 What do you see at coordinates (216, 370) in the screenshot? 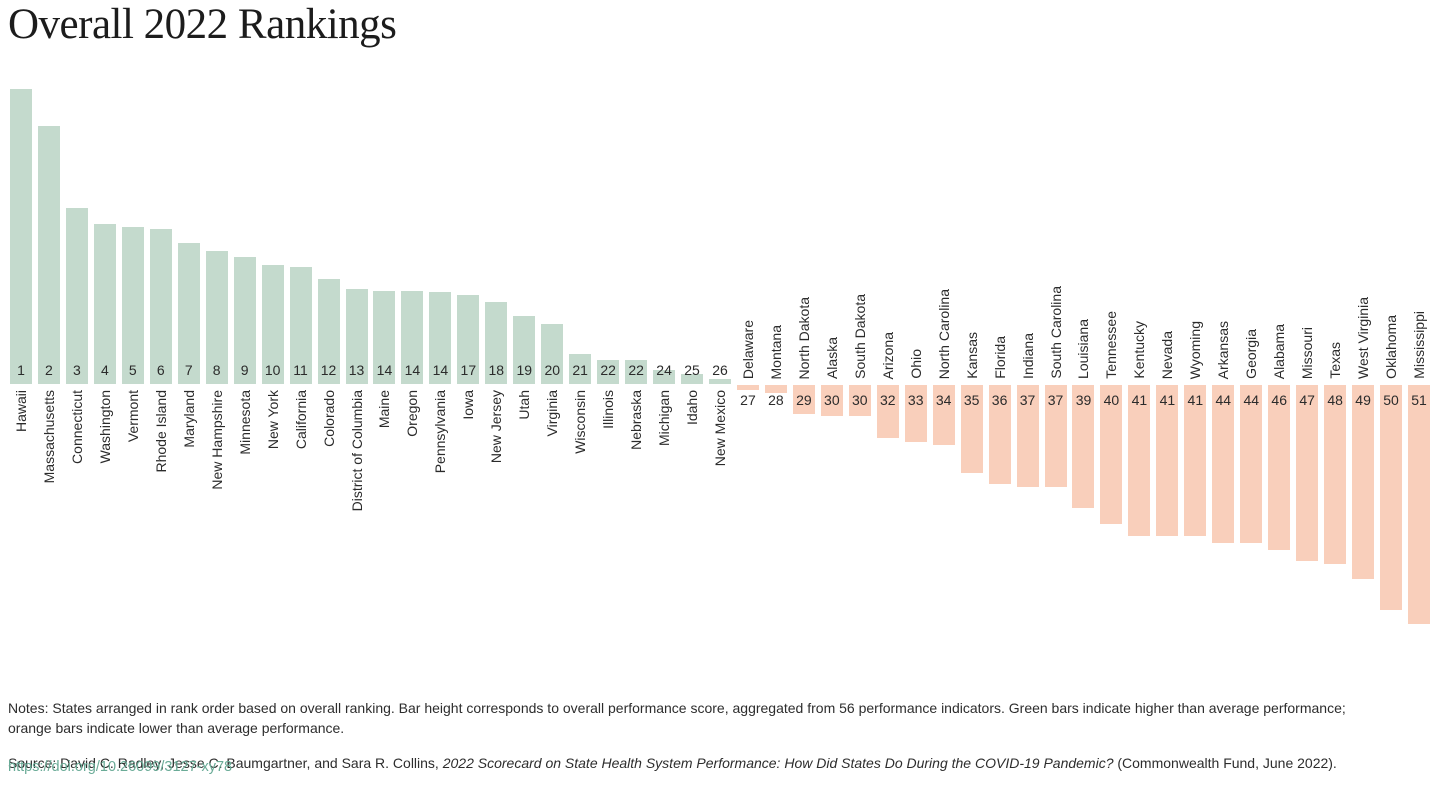
I see `rank-label: 8` at bounding box center [216, 370].